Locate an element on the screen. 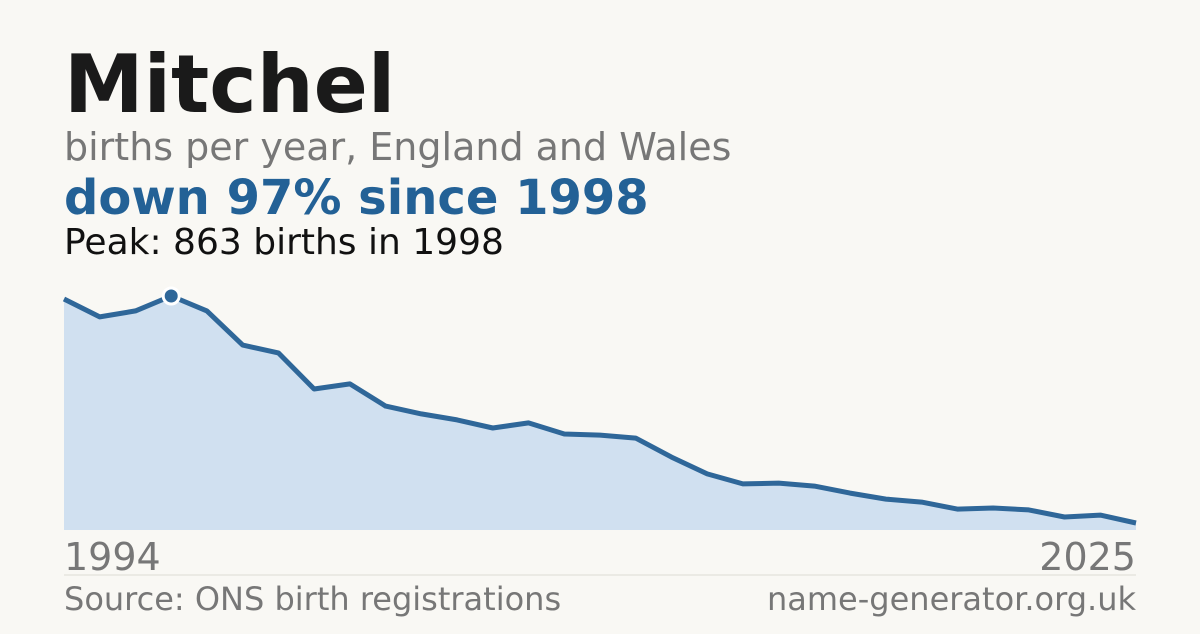  x-start-label: 1994 is located at coordinates (112, 557).